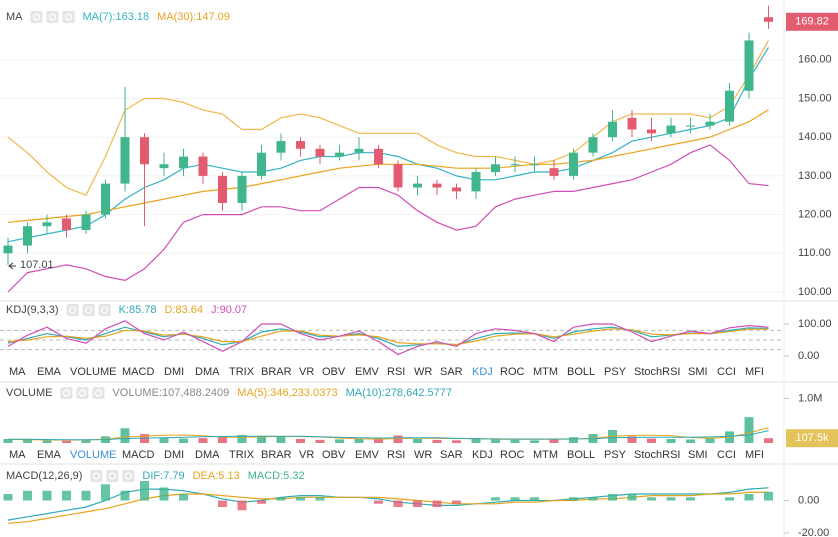  I want to click on last-price-label: 169.82, so click(812, 22).